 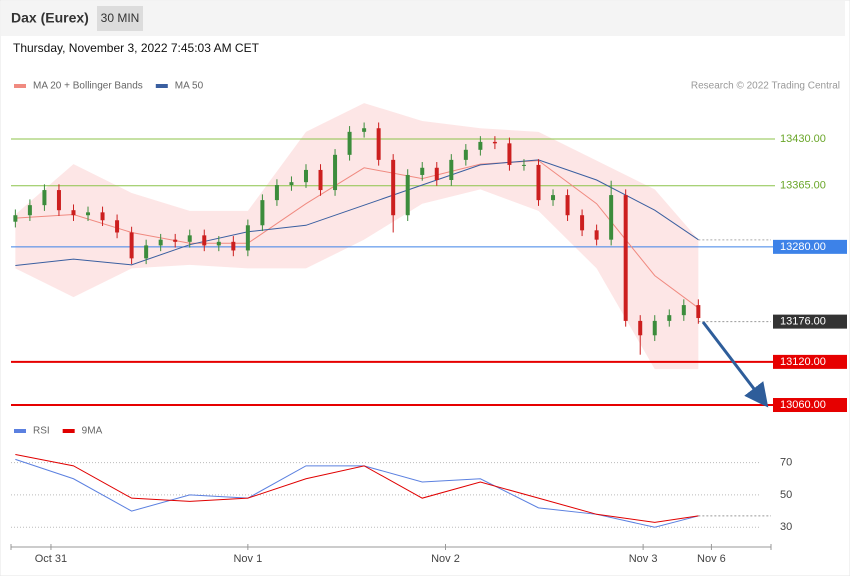 What do you see at coordinates (735, 364) in the screenshot?
I see `forecast-arrow` at bounding box center [735, 364].